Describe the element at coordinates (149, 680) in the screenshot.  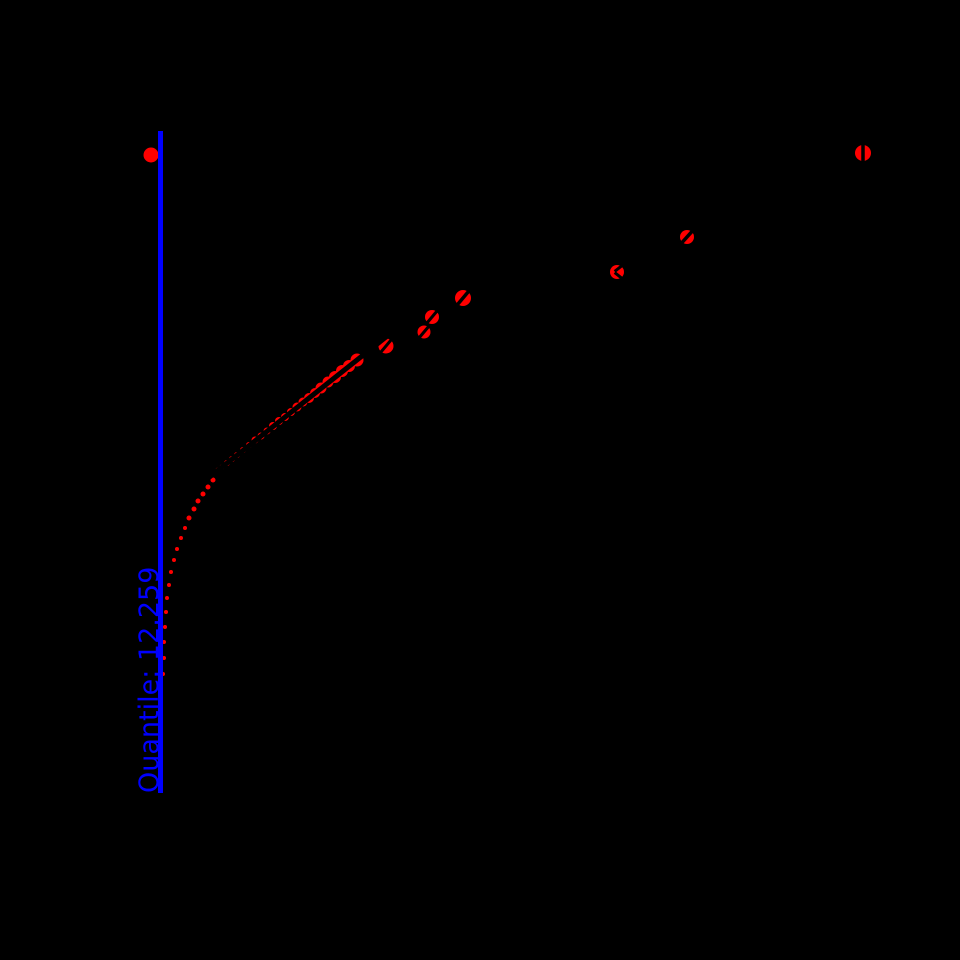
I see `quantile-label: Quantile: 12.259` at that location.